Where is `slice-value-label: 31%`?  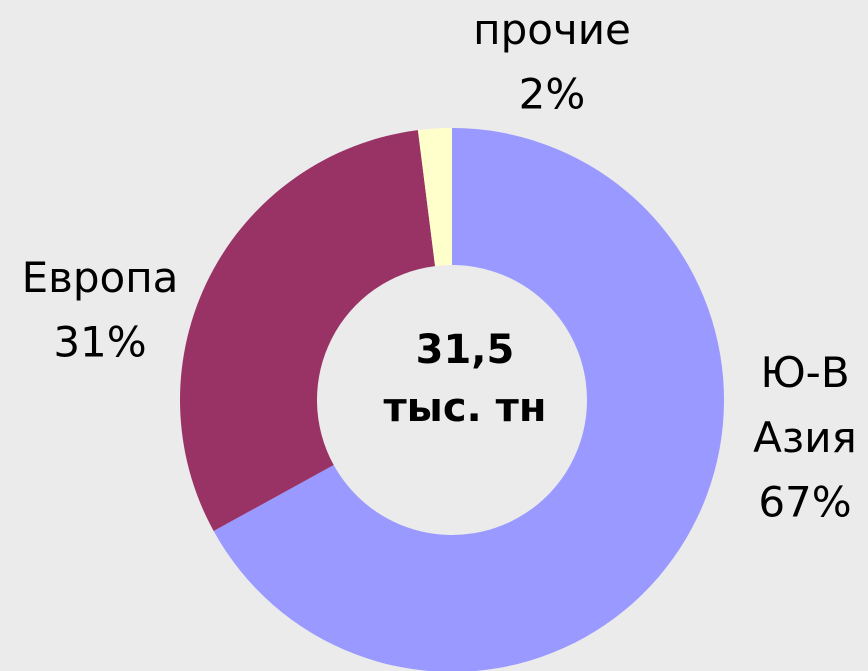
slice-value-label: 31% is located at coordinates (99, 342).